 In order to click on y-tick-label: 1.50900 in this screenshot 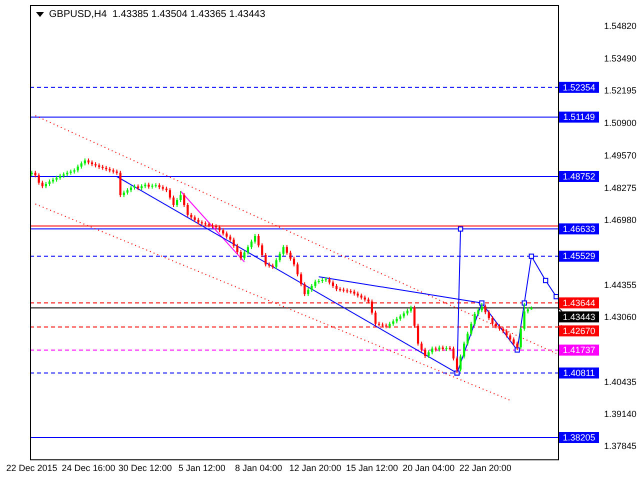, I will do `click(620, 123)`.